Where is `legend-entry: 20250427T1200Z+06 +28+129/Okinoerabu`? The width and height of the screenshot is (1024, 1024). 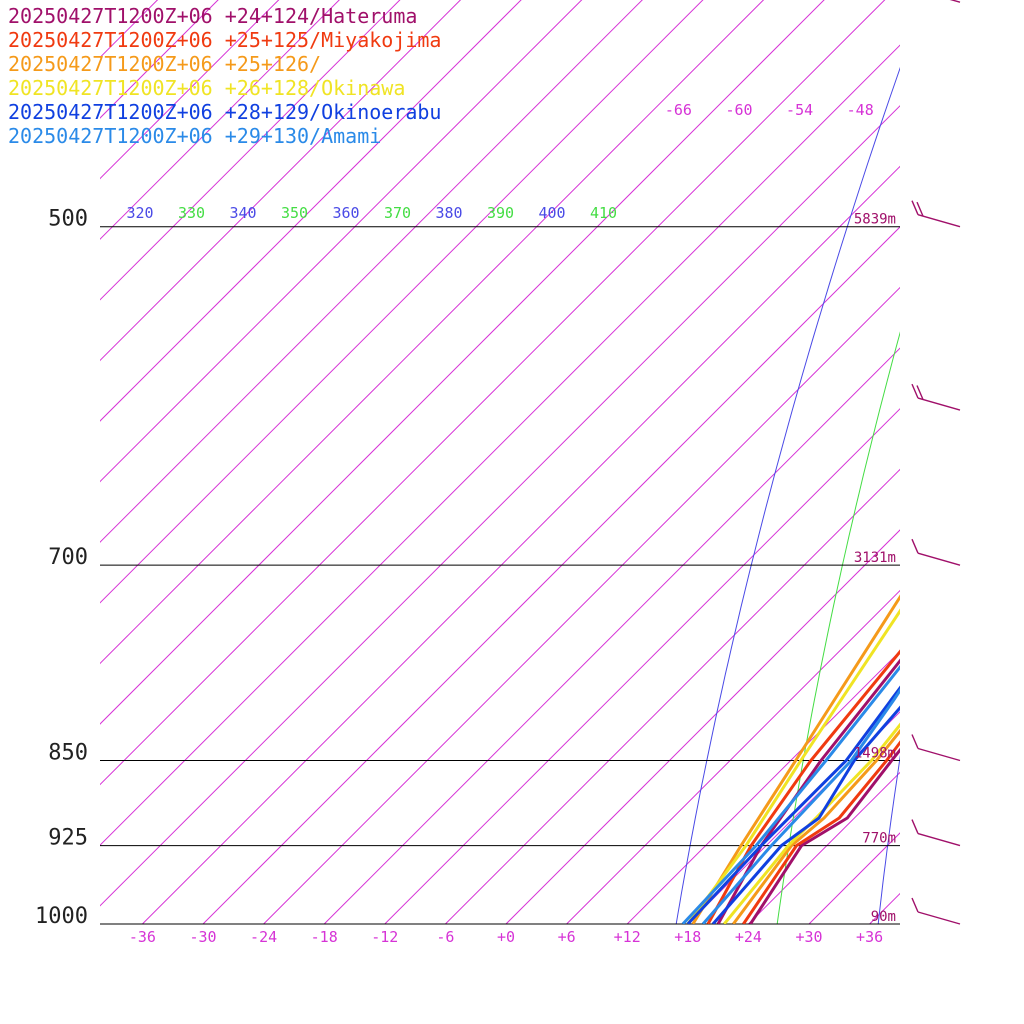 legend-entry: 20250427T1200Z+06 +28+129/Okinoerabu is located at coordinates (224, 112).